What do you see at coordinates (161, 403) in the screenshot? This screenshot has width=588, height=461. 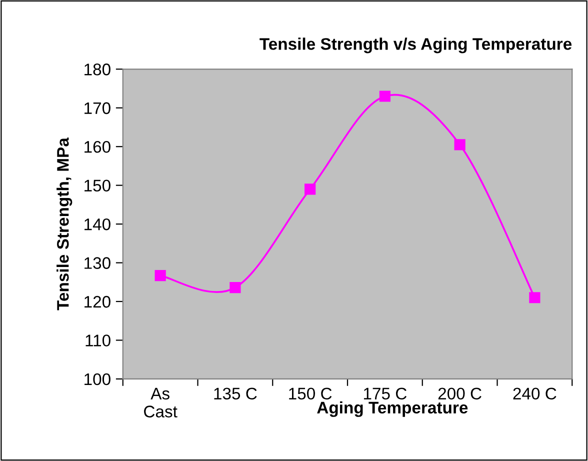 I see `x-tick-label: As Cast` at bounding box center [161, 403].